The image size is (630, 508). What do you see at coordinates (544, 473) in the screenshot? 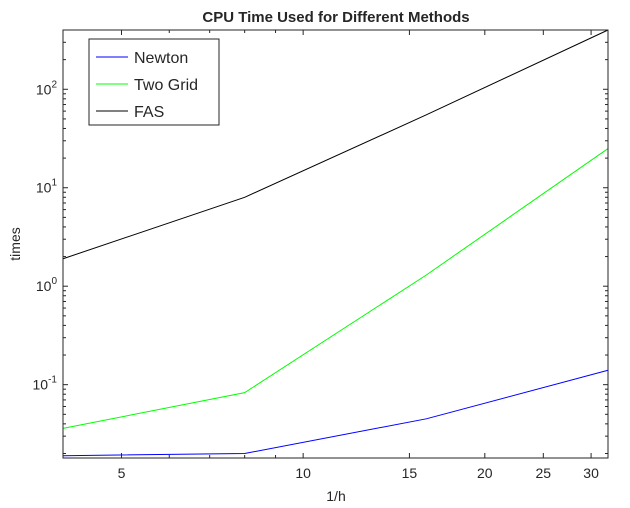
I see `x-tick-label-4: 25` at bounding box center [544, 473].